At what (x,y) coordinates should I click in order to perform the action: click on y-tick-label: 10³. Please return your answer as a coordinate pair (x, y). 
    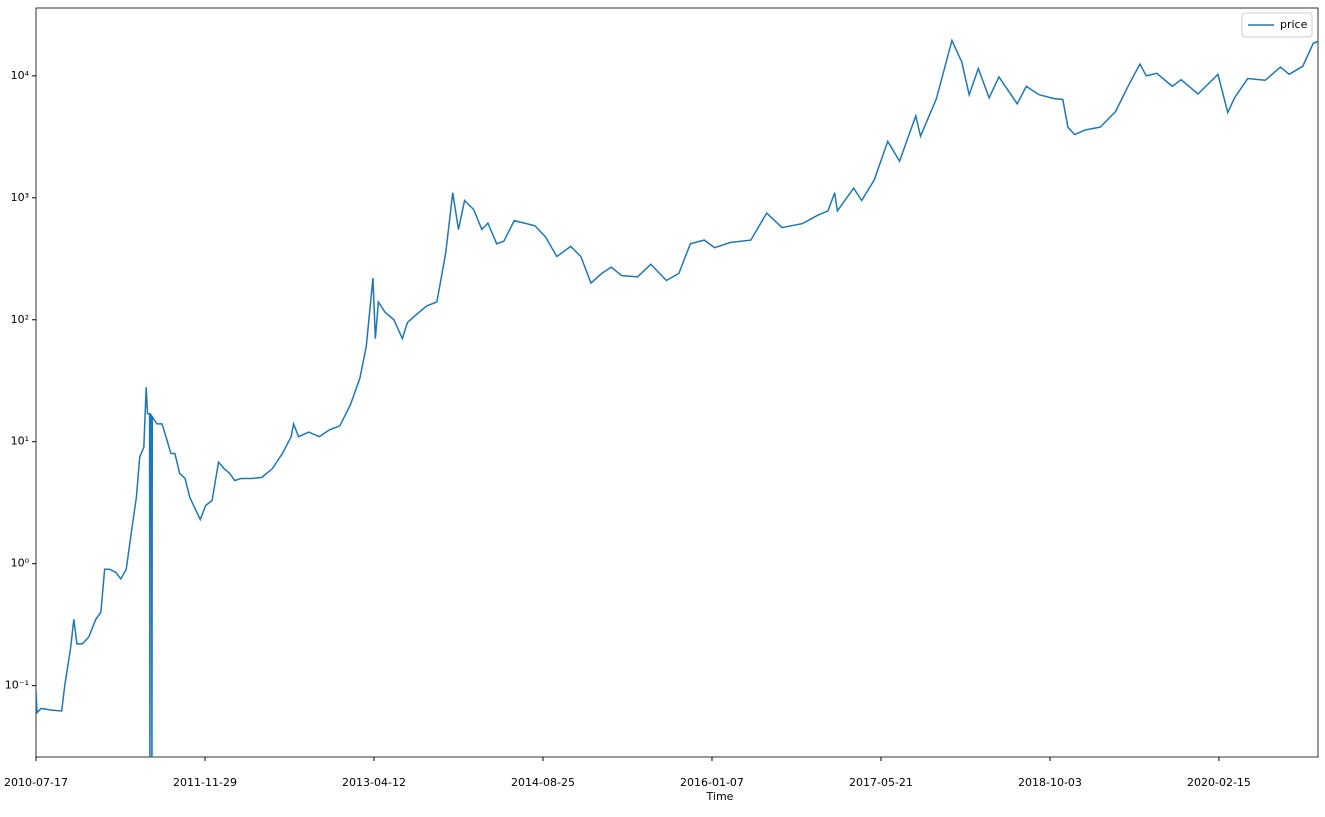
    Looking at the image, I should click on (20, 197).